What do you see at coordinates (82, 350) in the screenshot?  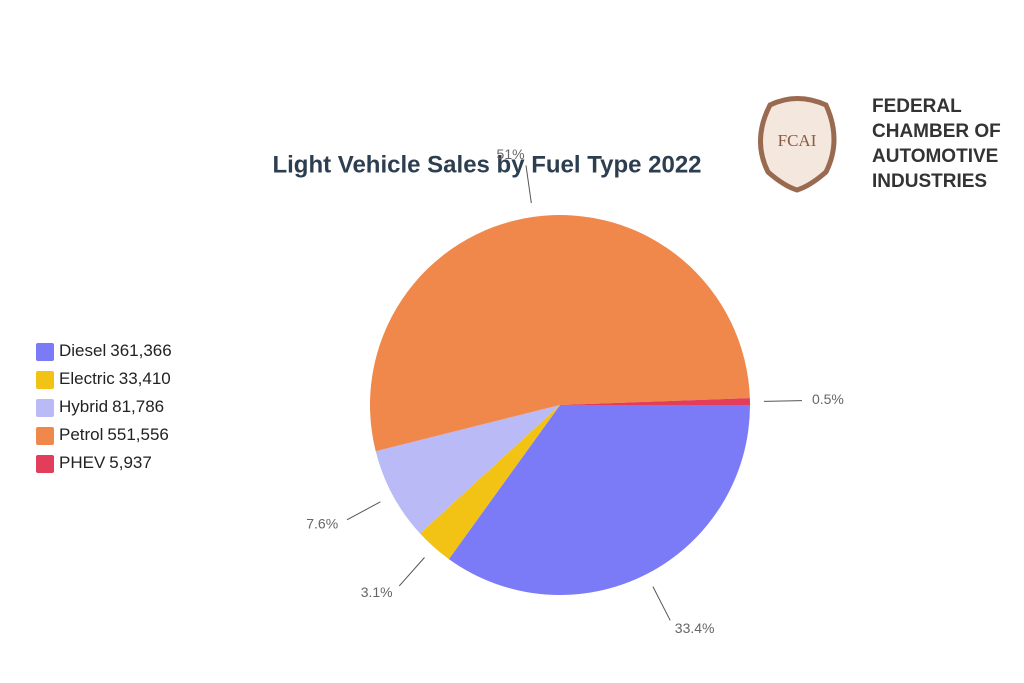 I see `legend-name: Diesel` at bounding box center [82, 350].